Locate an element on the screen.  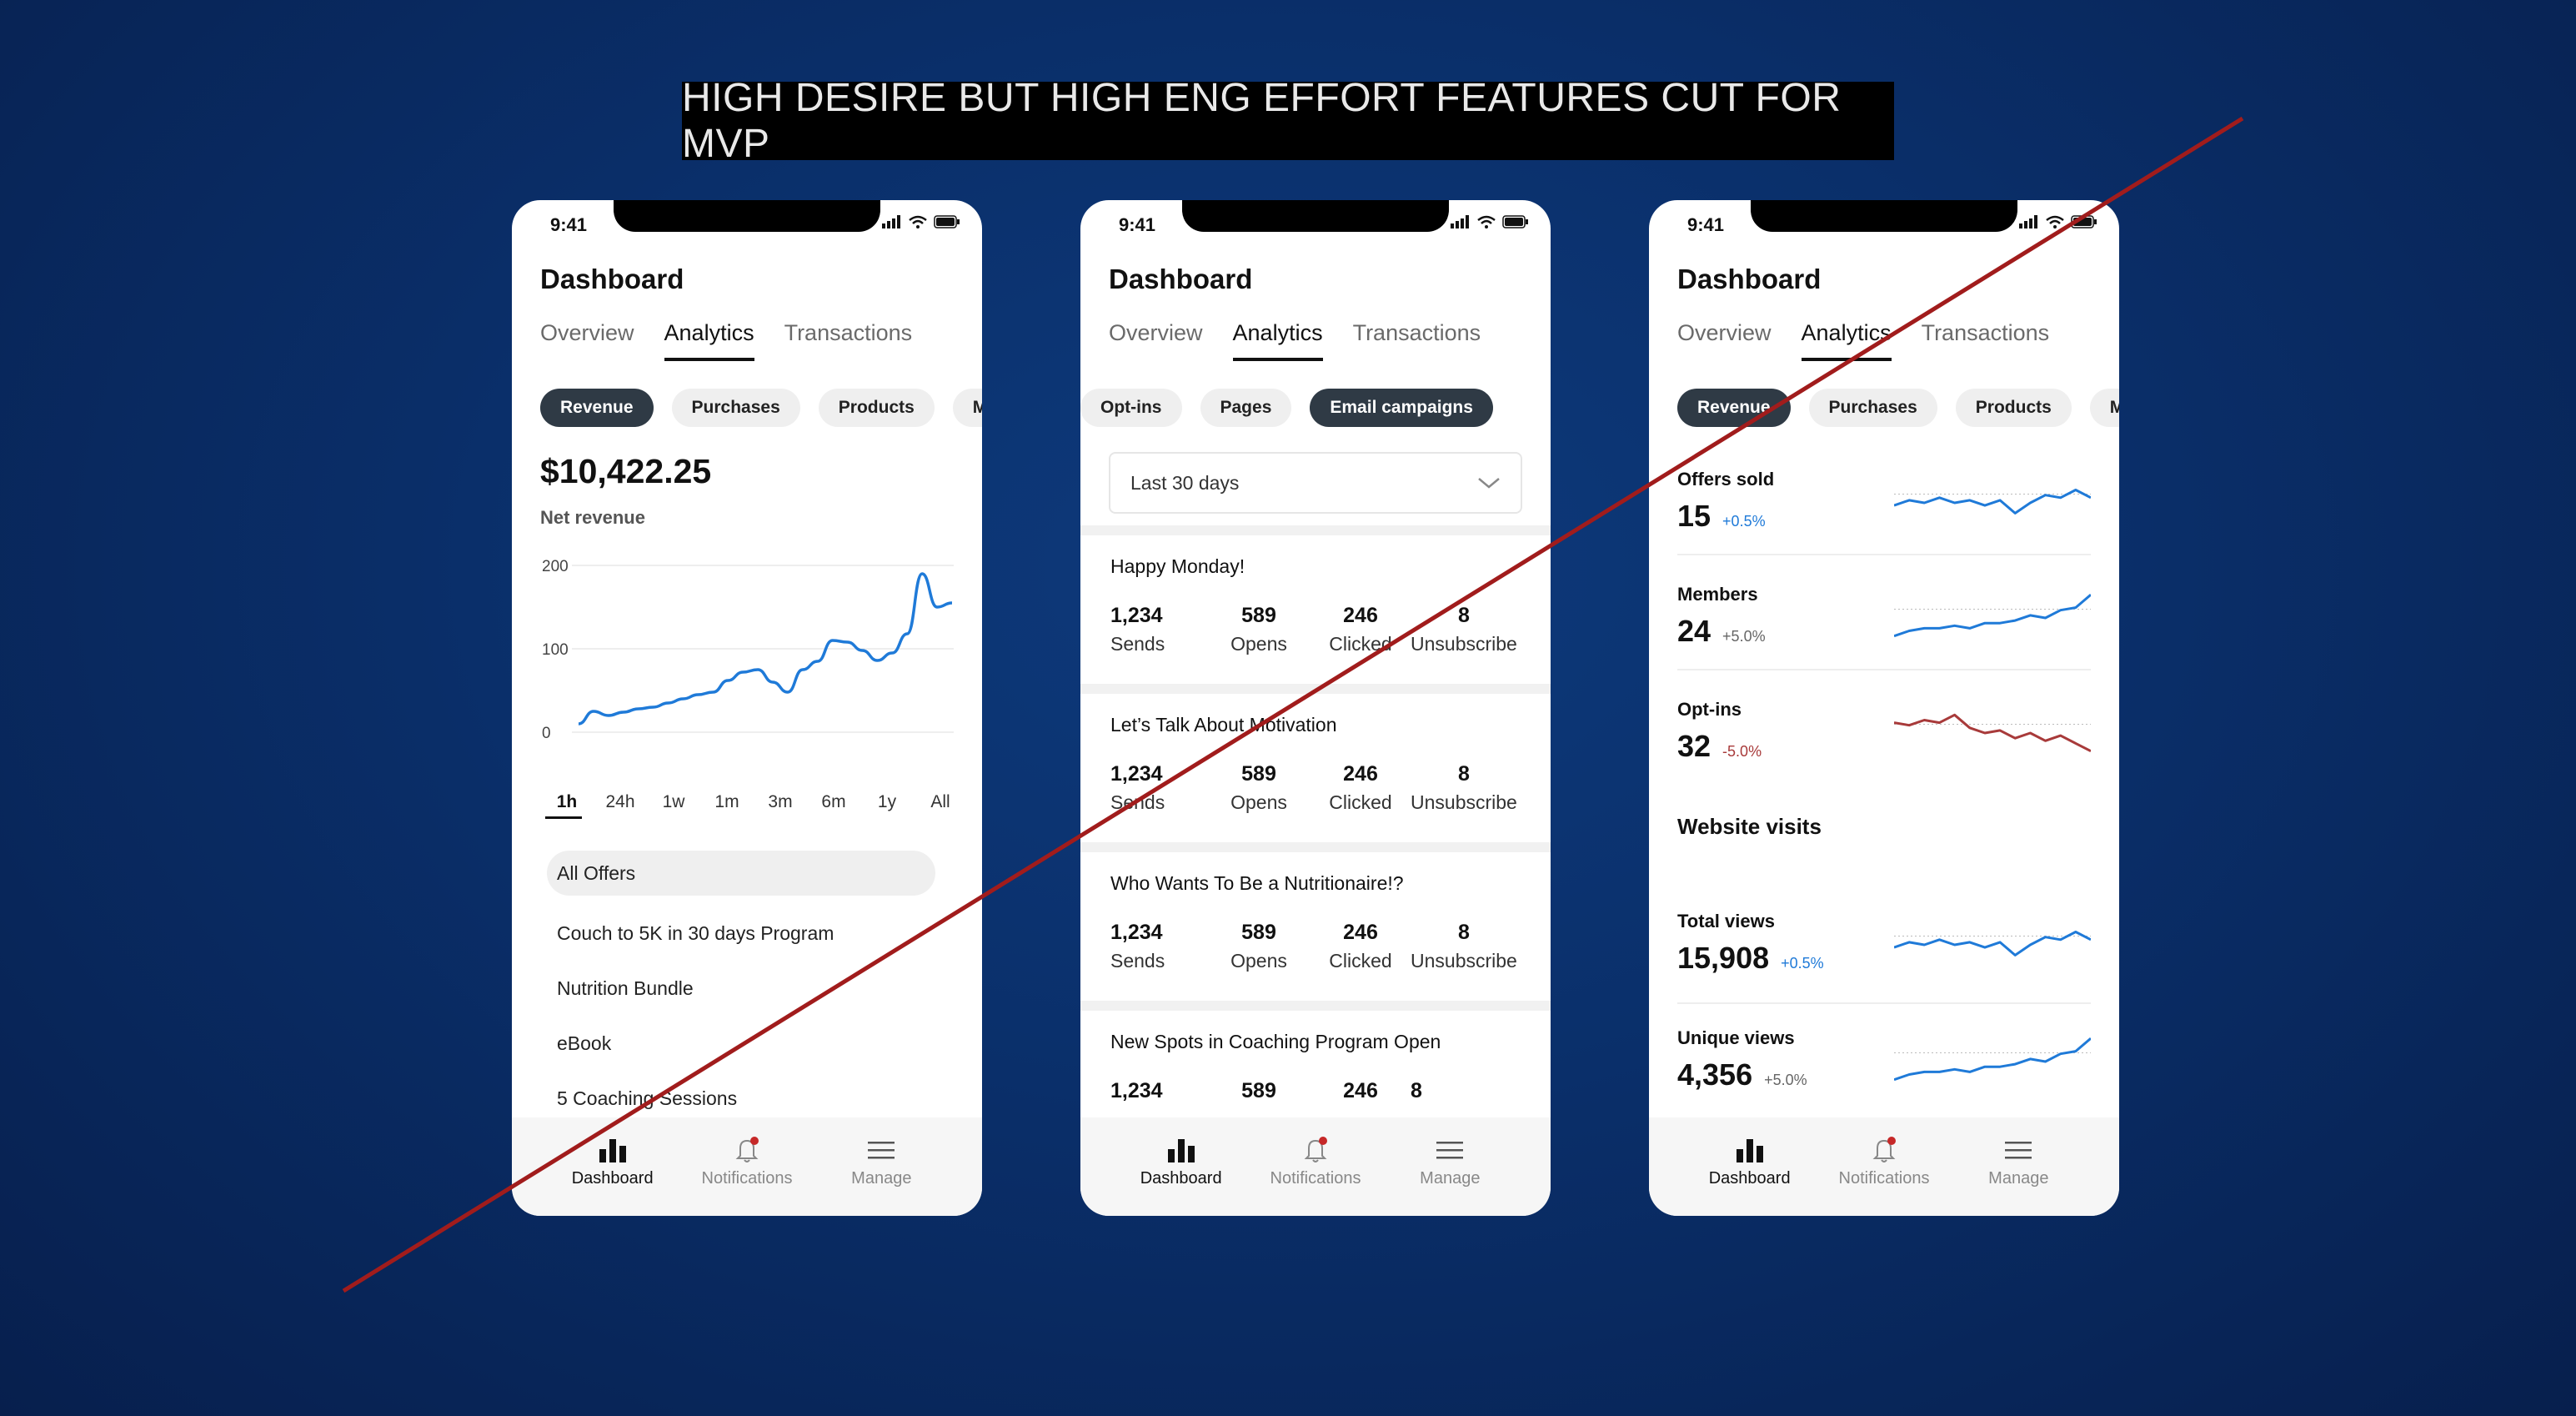
nav-label: Notifications is located at coordinates (747, 1178).